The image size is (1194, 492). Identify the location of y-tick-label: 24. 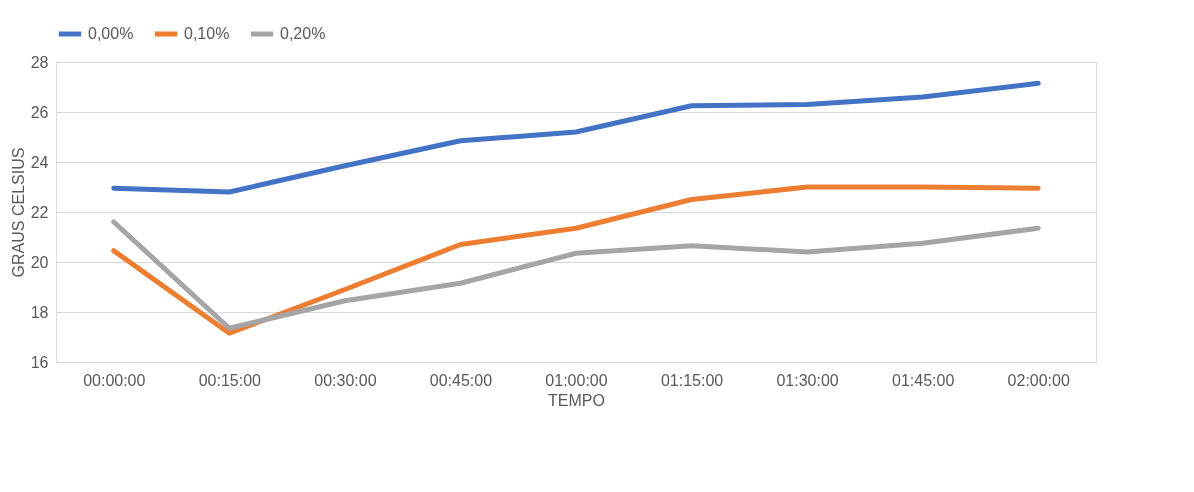
(39, 162).